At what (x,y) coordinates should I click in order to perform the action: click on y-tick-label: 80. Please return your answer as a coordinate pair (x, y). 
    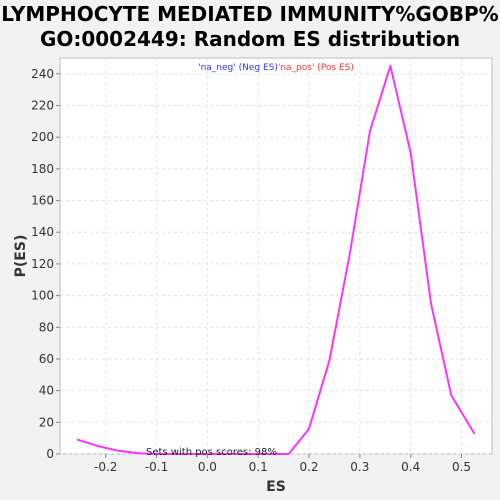
    Looking at the image, I should click on (46, 327).